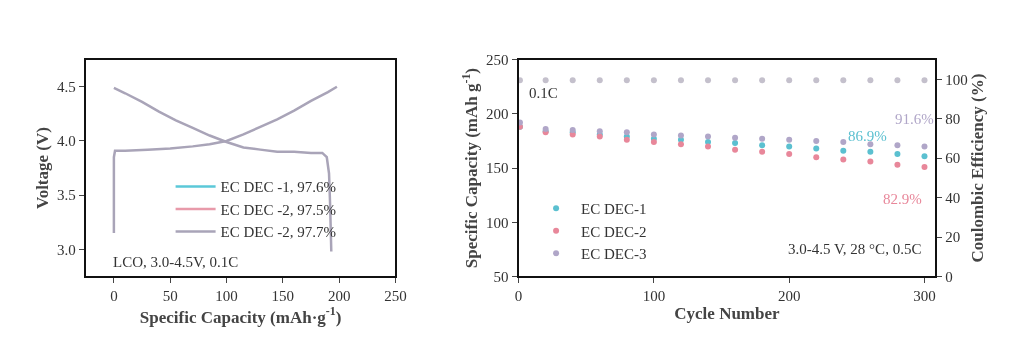 The image size is (1024, 350). Describe the element at coordinates (66, 87) in the screenshot. I see `y-tick-label: 4.5` at that location.